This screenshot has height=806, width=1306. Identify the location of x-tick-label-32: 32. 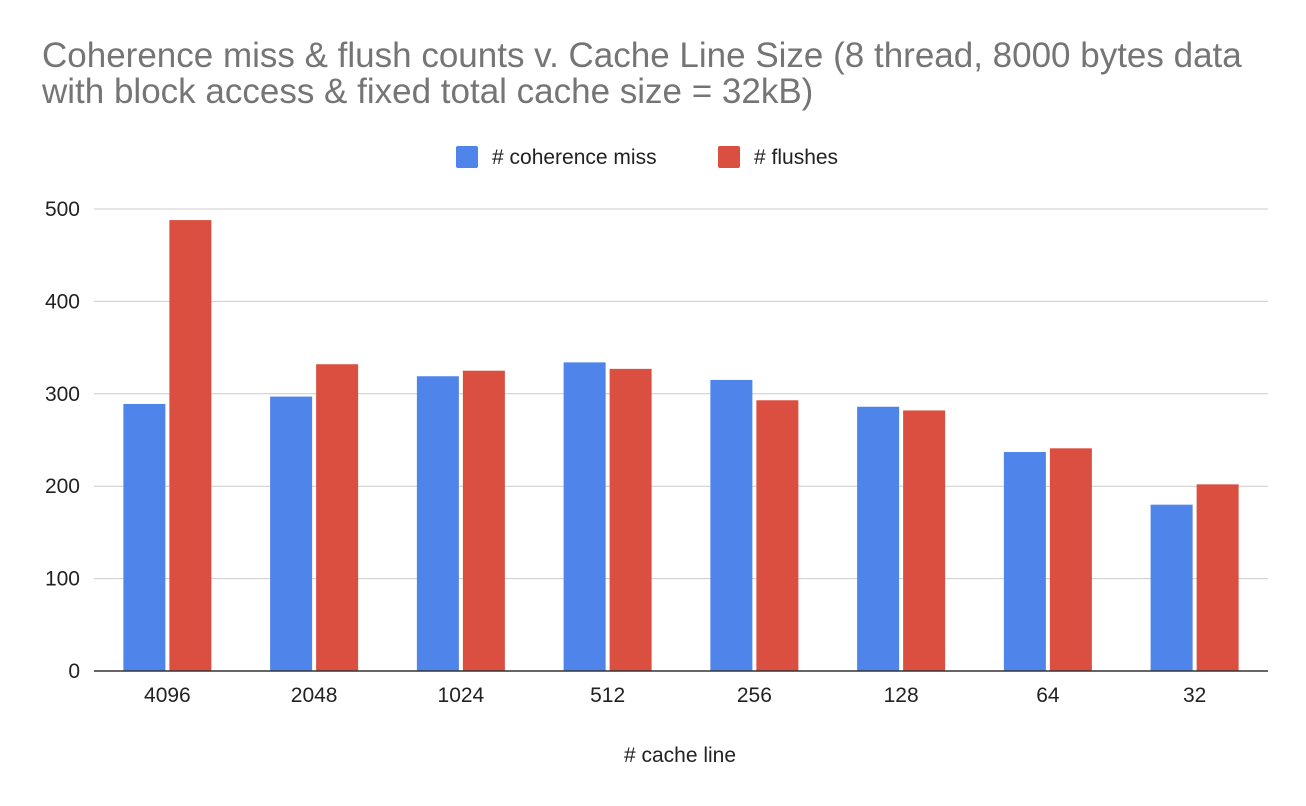
(1194, 695).